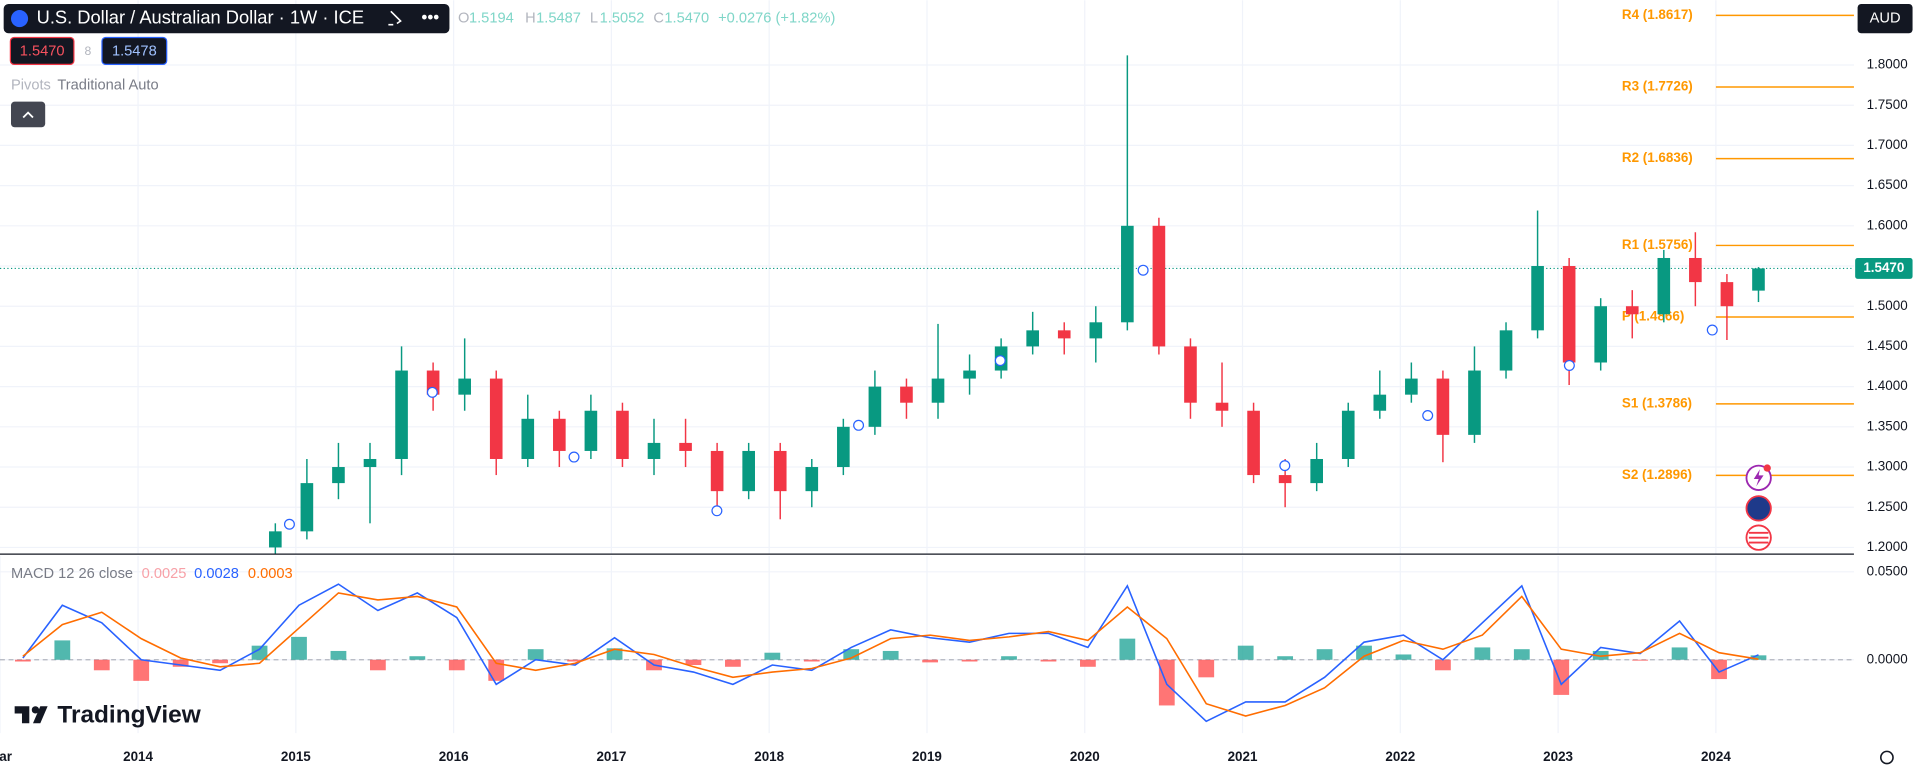 This screenshot has width=1915, height=770. I want to click on buy-price: 1.5478, so click(134, 51).